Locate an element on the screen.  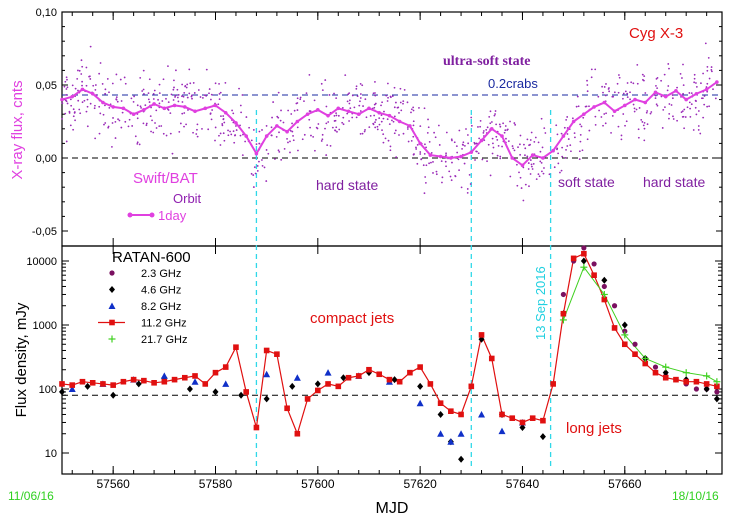
legend-label: 4.6 GHz is located at coordinates (161, 291).